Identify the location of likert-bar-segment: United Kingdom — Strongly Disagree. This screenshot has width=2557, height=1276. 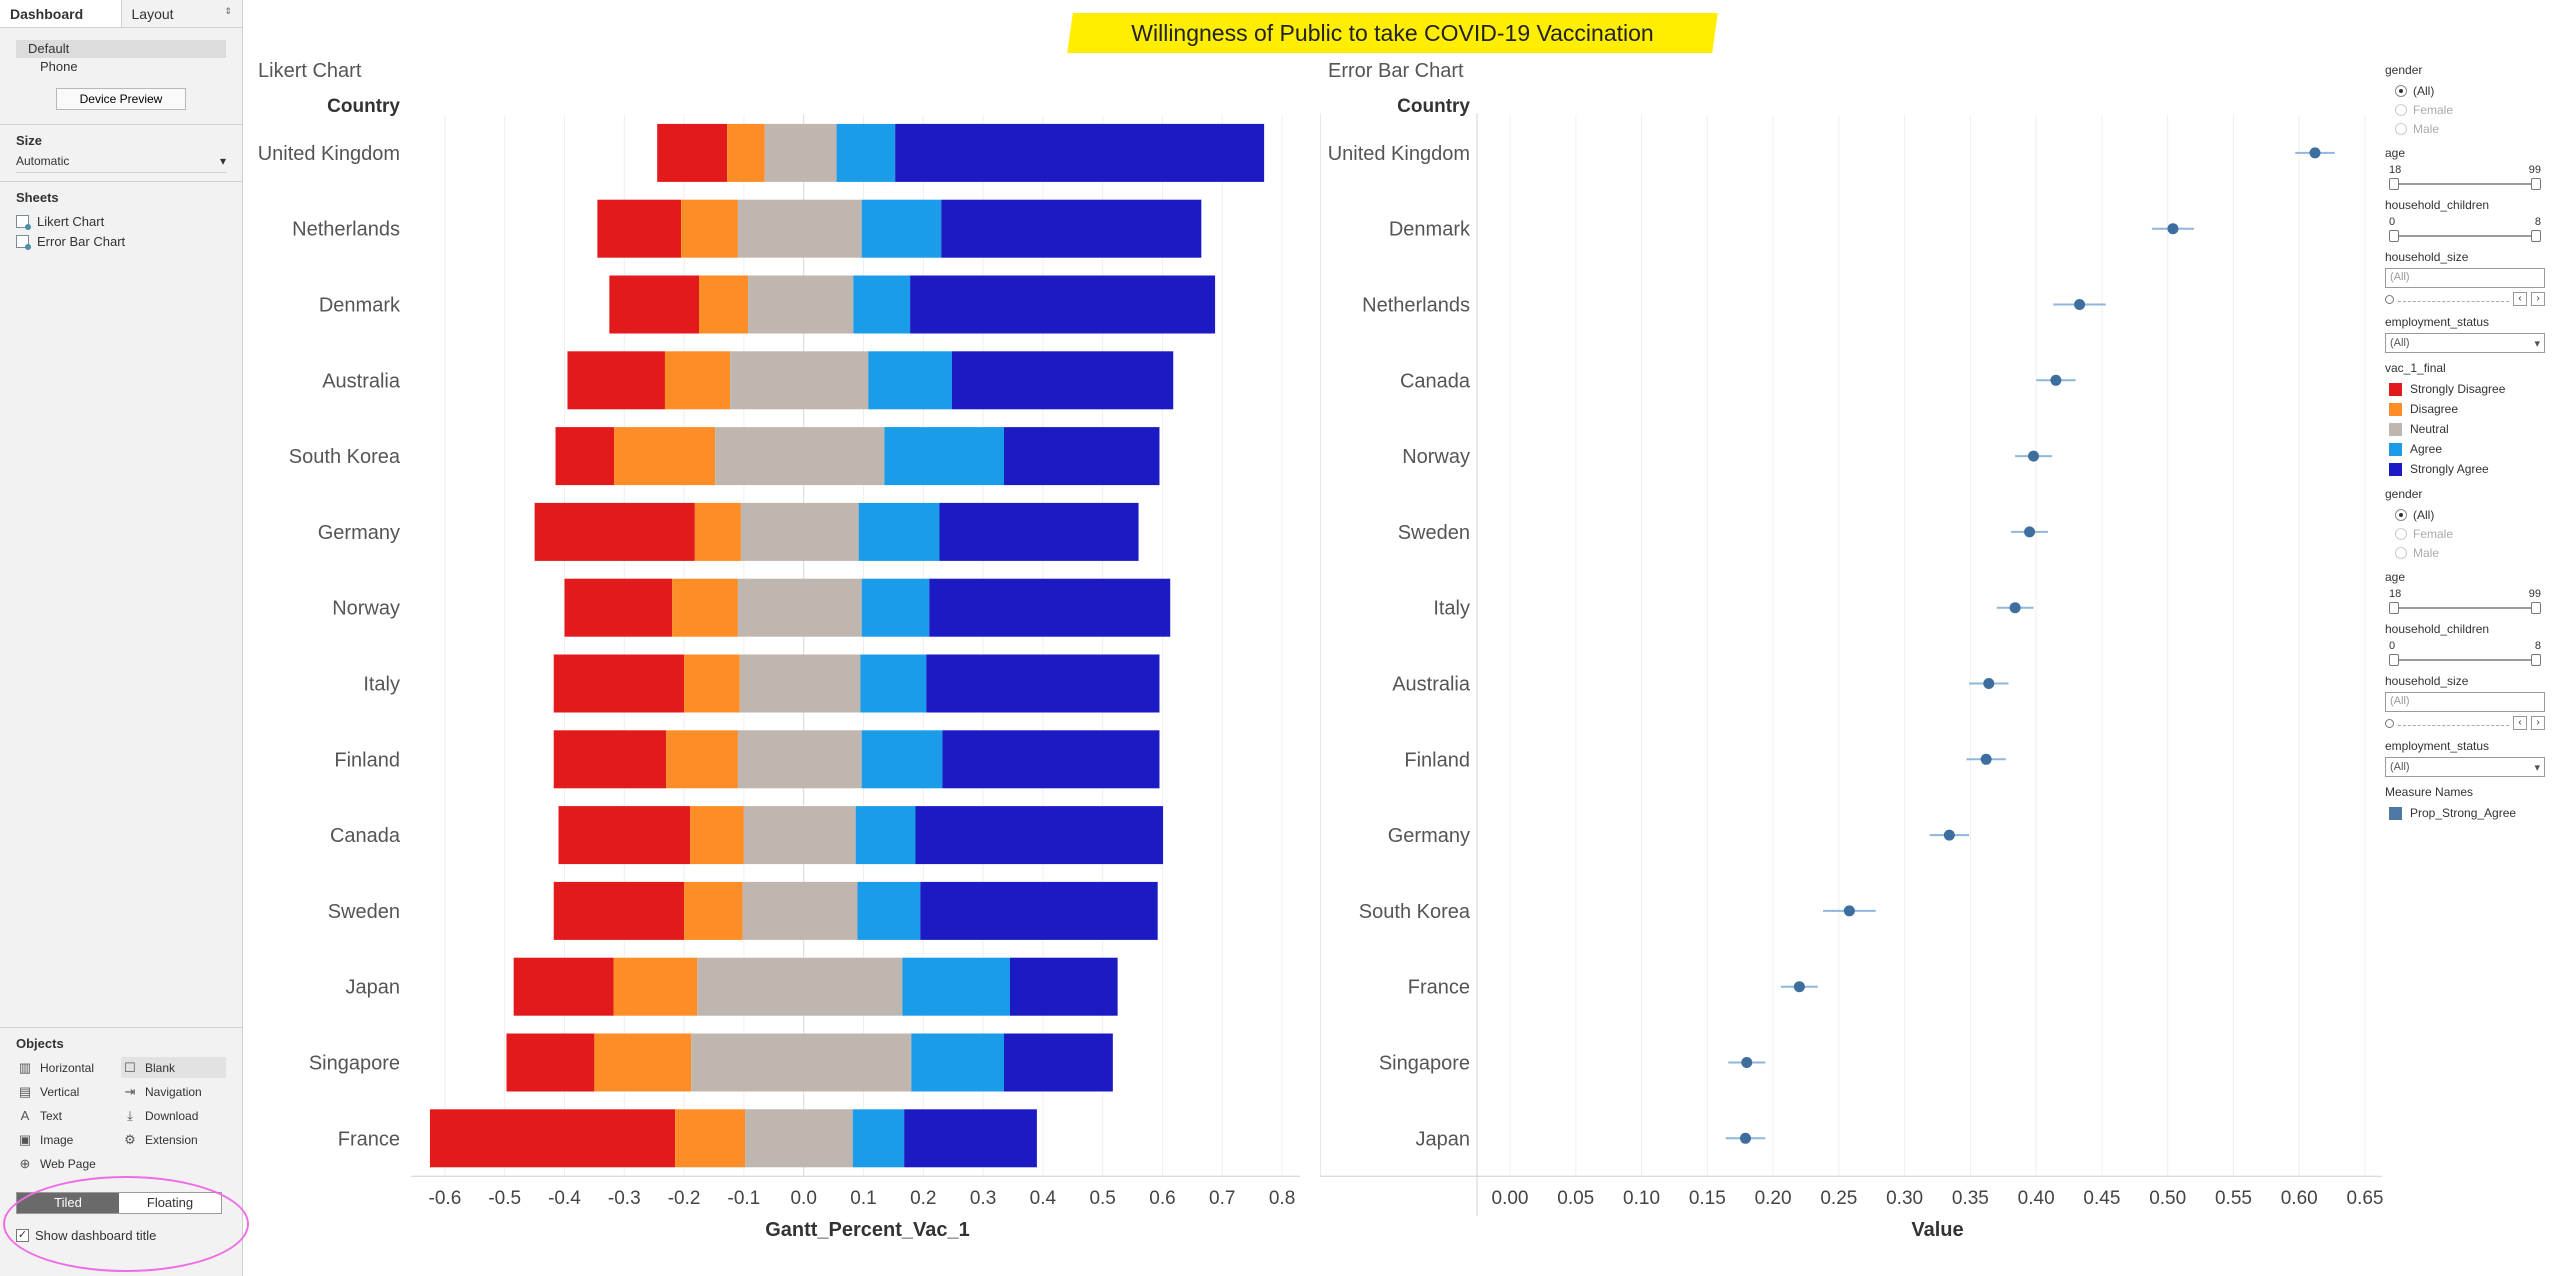
(692, 152).